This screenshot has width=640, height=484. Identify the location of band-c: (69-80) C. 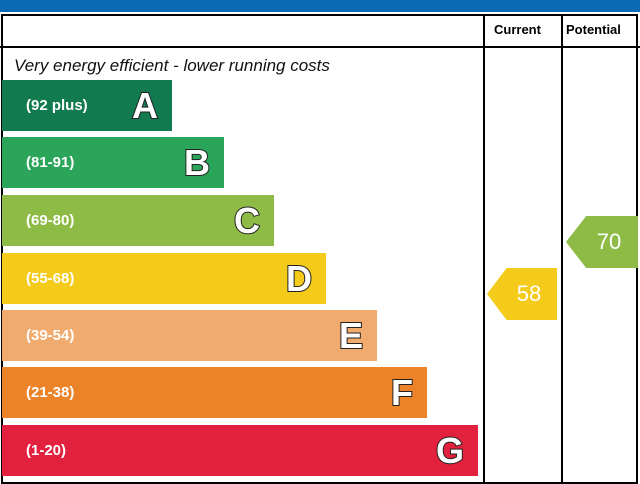
(138, 220).